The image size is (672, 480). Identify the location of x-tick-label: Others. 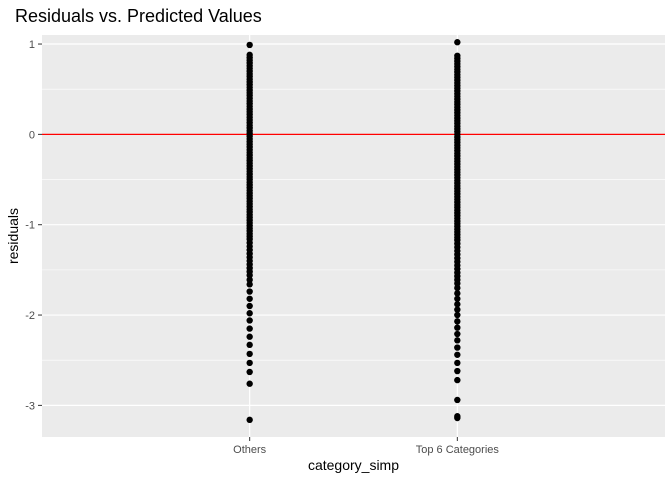
(250, 450).